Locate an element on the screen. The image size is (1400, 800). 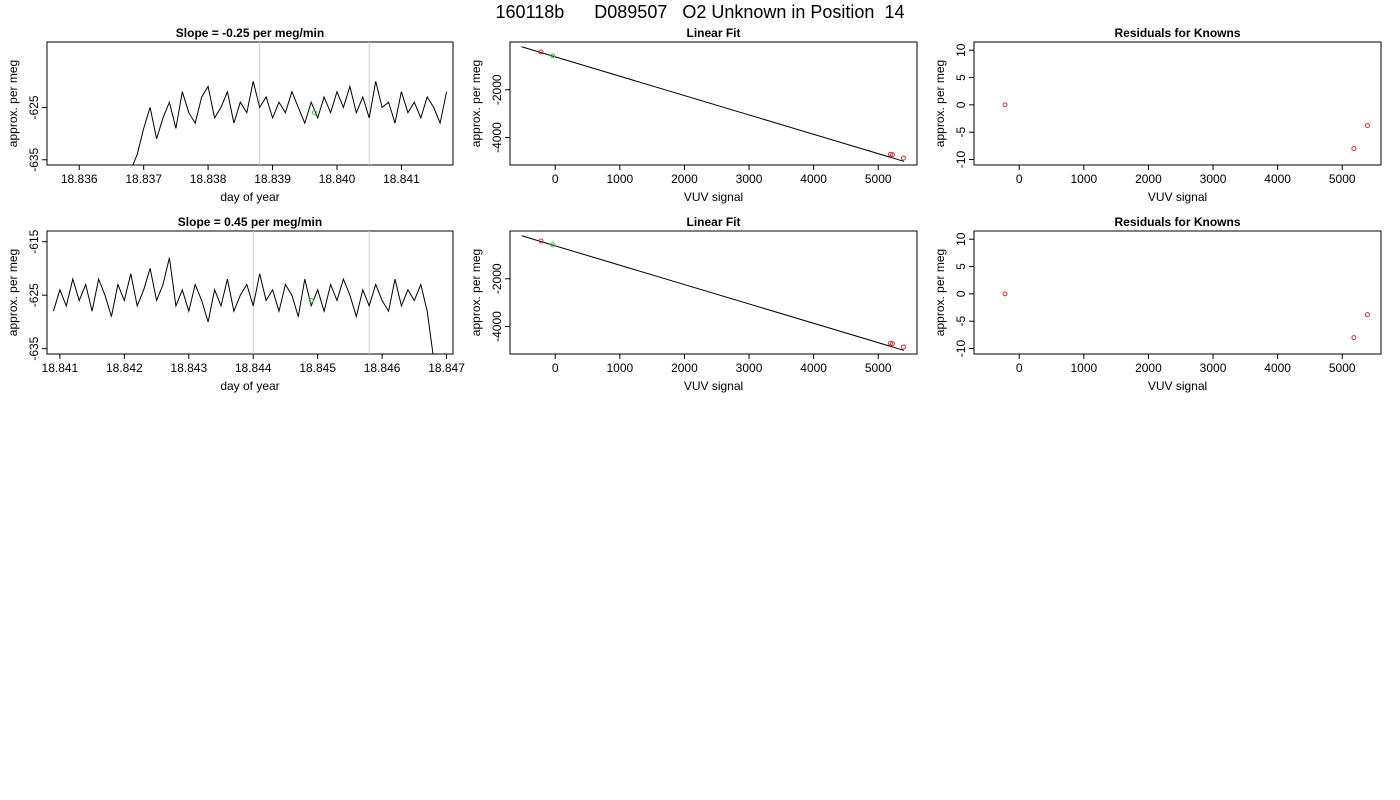
x-tick-label: 18.839 is located at coordinates (272, 179).